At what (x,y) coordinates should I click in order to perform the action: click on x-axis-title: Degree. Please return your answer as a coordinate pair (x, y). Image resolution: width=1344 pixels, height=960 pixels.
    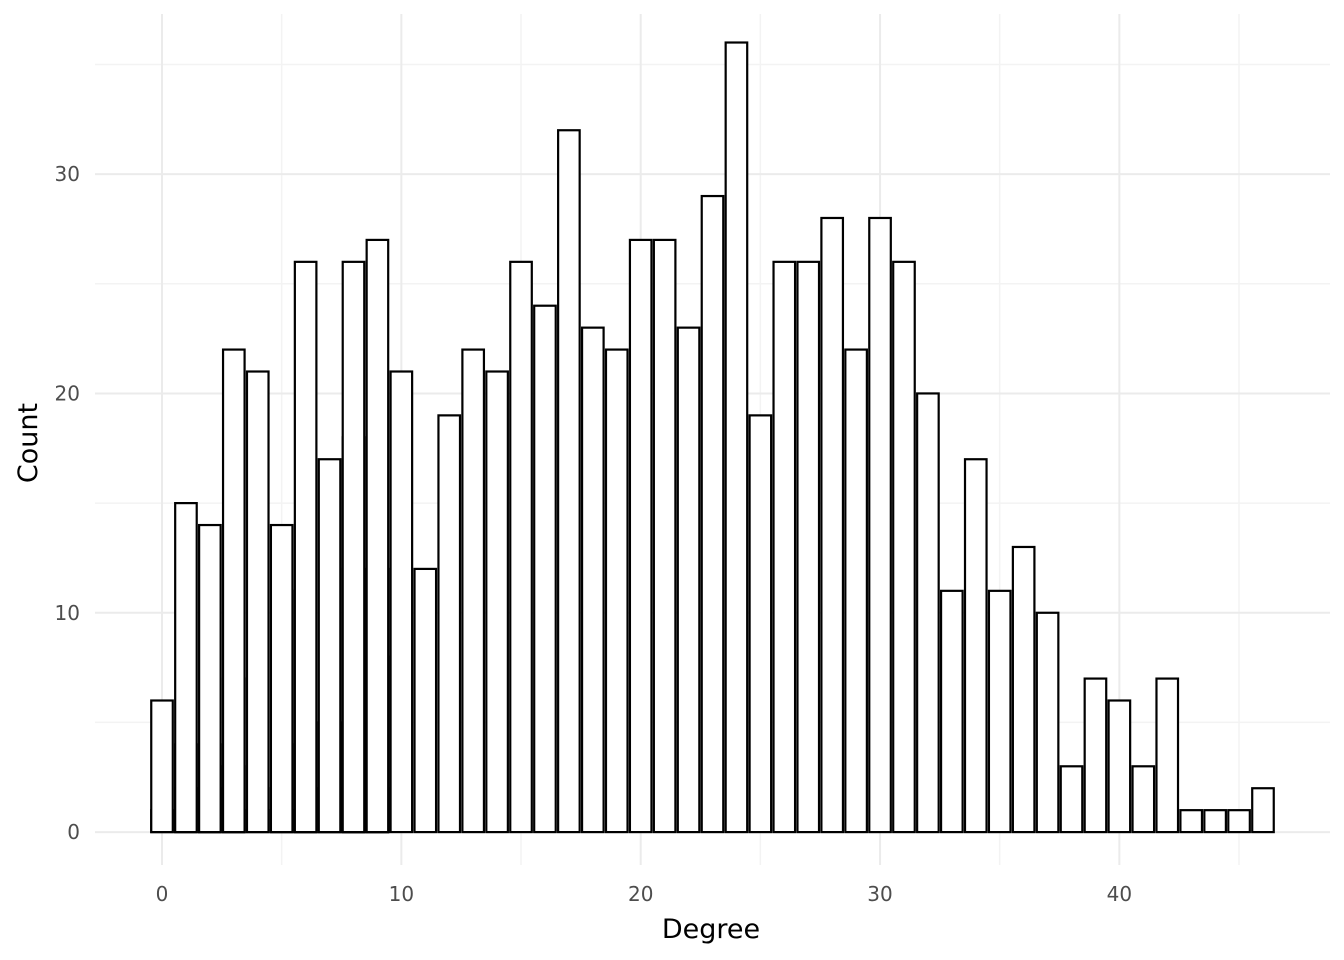
    Looking at the image, I should click on (711, 929).